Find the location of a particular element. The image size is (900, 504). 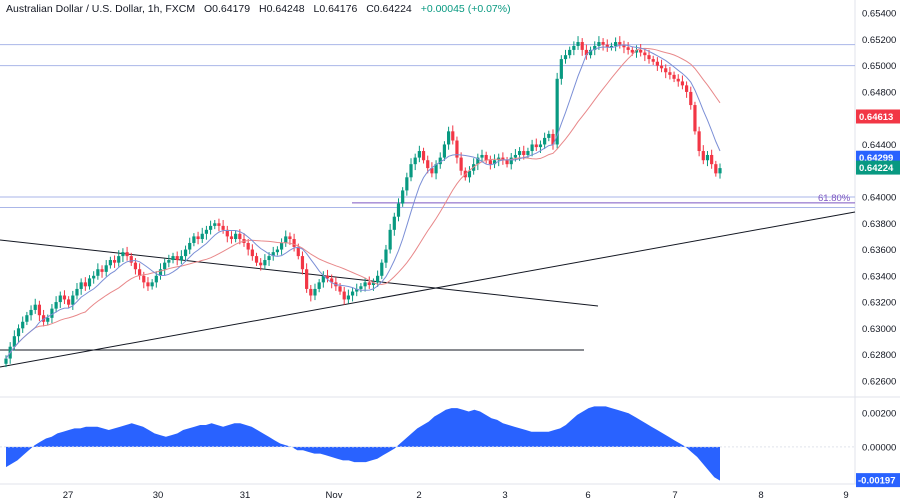

time-tick-label: 8 is located at coordinates (760, 495).